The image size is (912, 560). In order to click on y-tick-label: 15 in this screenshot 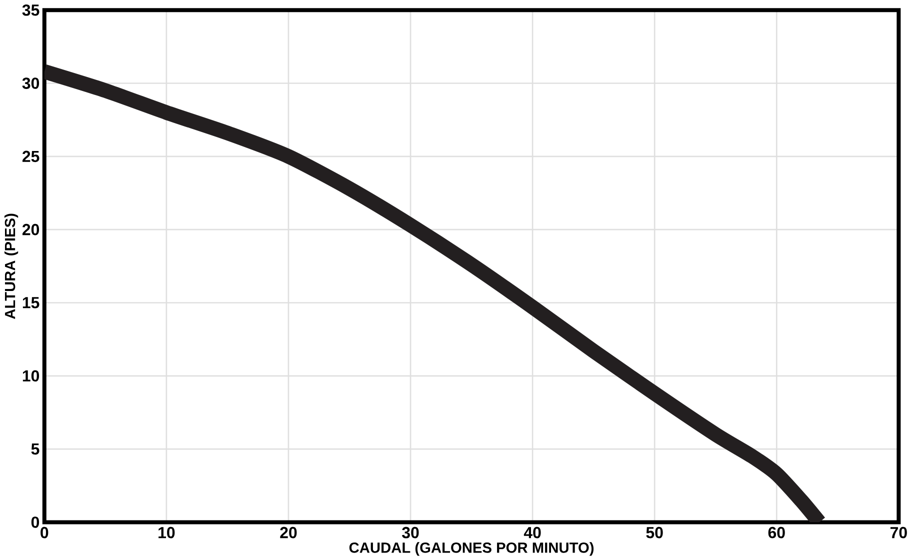, I will do `click(31, 302)`.